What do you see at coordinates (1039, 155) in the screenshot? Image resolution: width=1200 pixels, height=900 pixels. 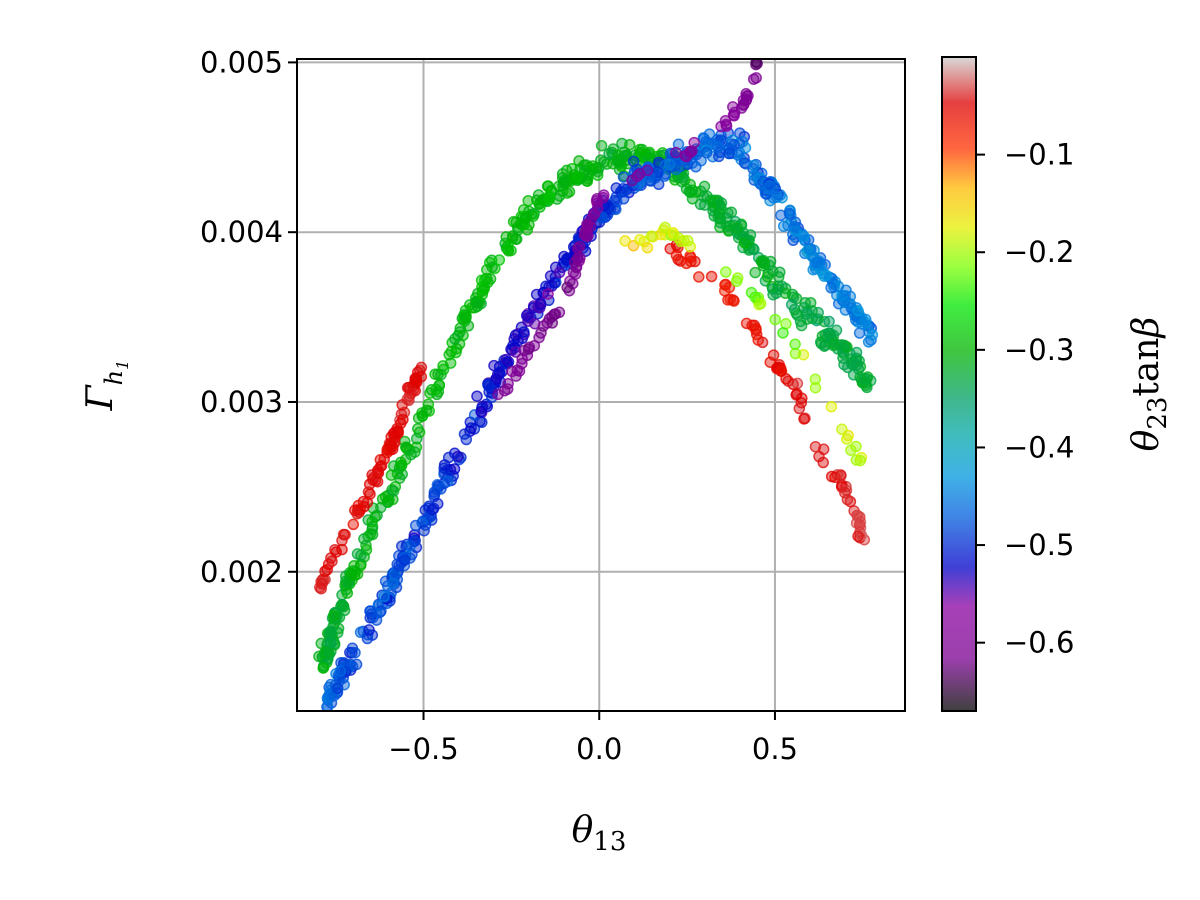 I see `colorbar-tick-label: −0.1` at bounding box center [1039, 155].